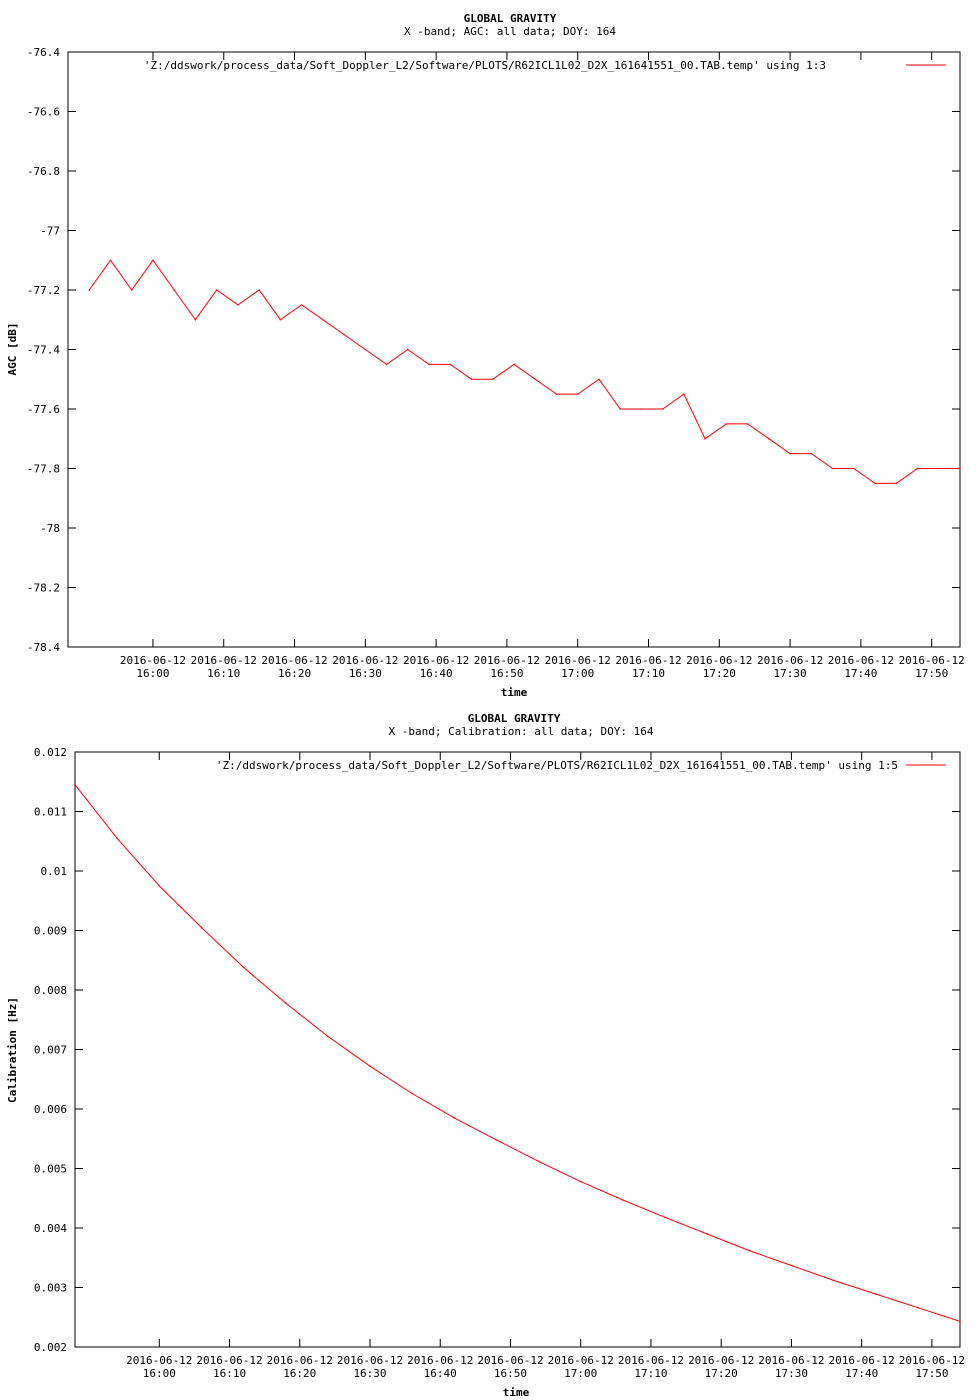 This screenshot has height=1400, width=980. What do you see at coordinates (54, 871) in the screenshot?
I see `chart2-y-tick-label: 0.01` at bounding box center [54, 871].